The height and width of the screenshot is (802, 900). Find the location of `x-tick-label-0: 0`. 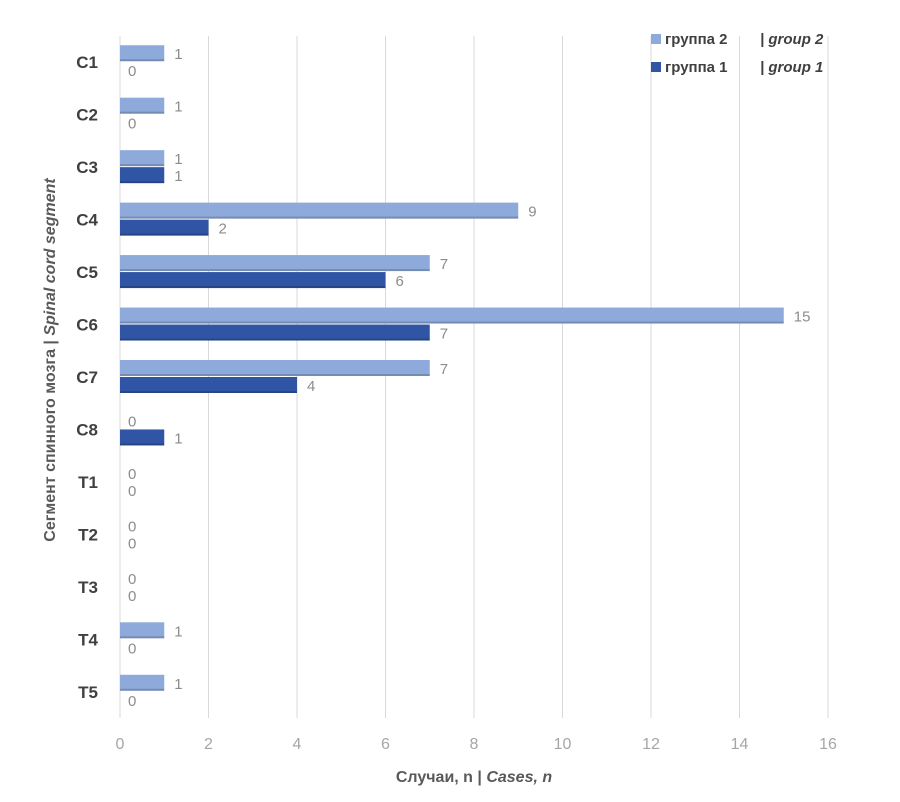

x-tick-label-0: 0 is located at coordinates (120, 744).